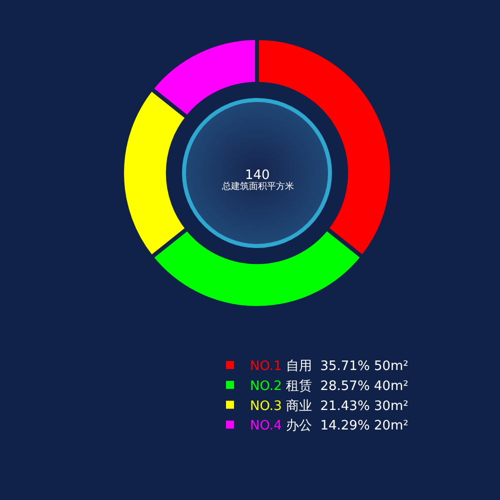 The width and height of the screenshot is (500, 500). I want to click on legend-label: NO.4 办公 14.29% 20m², so click(329, 426).